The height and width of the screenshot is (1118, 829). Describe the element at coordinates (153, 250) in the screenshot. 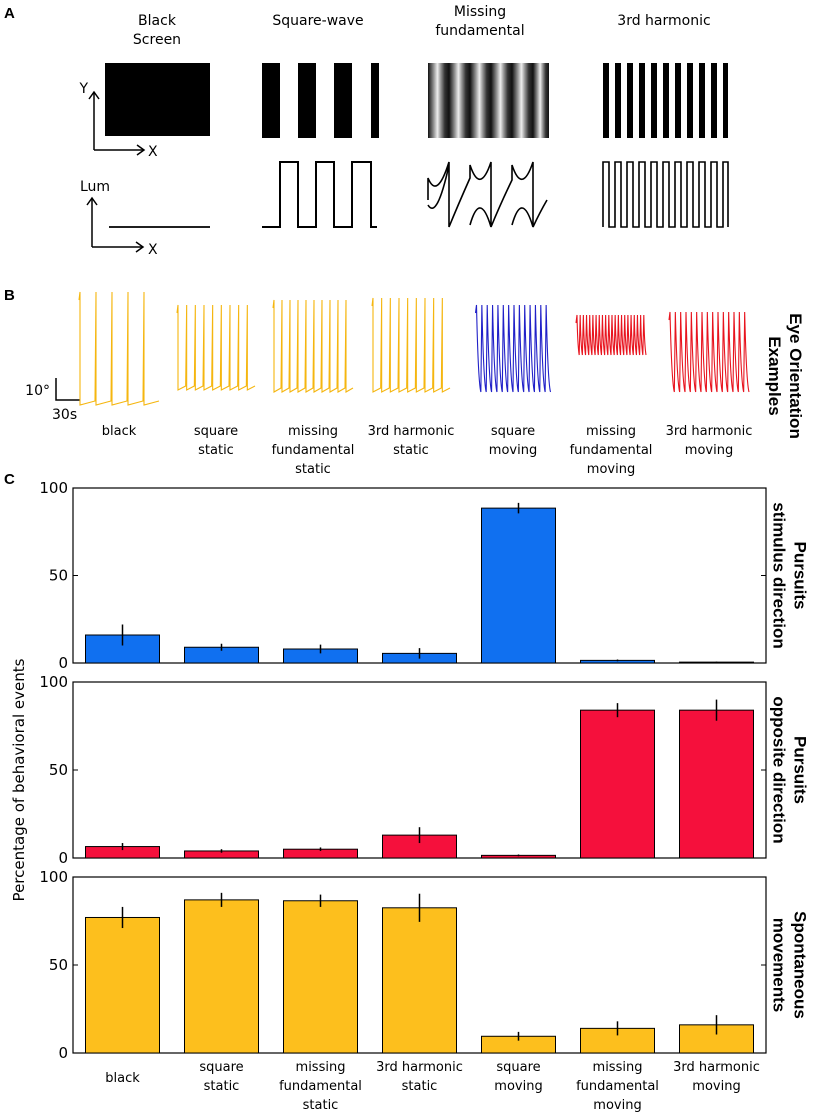

I see `axis-x2-label: X` at that location.